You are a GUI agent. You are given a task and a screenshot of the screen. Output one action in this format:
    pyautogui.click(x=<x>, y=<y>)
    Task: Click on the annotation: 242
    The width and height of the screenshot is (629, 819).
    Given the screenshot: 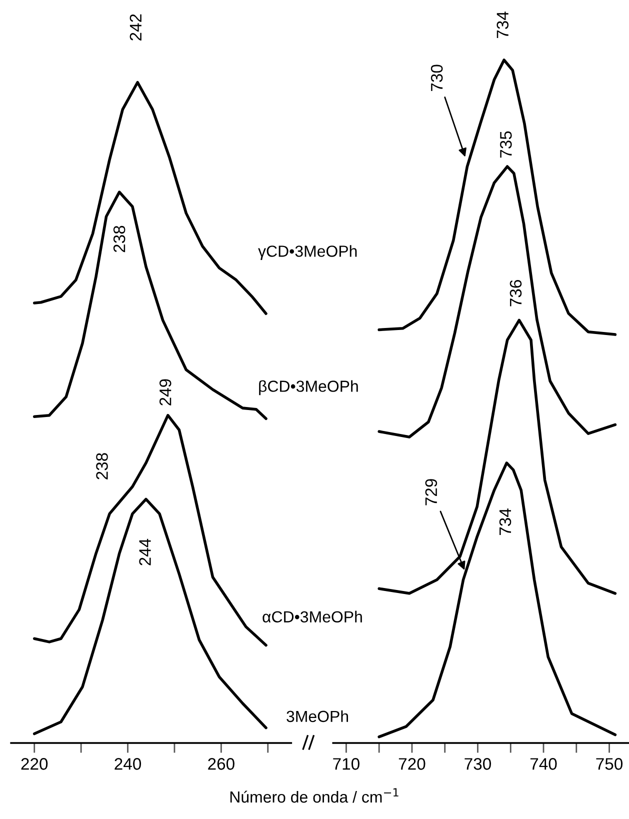 What is the action you would take?
    pyautogui.click(x=136, y=27)
    